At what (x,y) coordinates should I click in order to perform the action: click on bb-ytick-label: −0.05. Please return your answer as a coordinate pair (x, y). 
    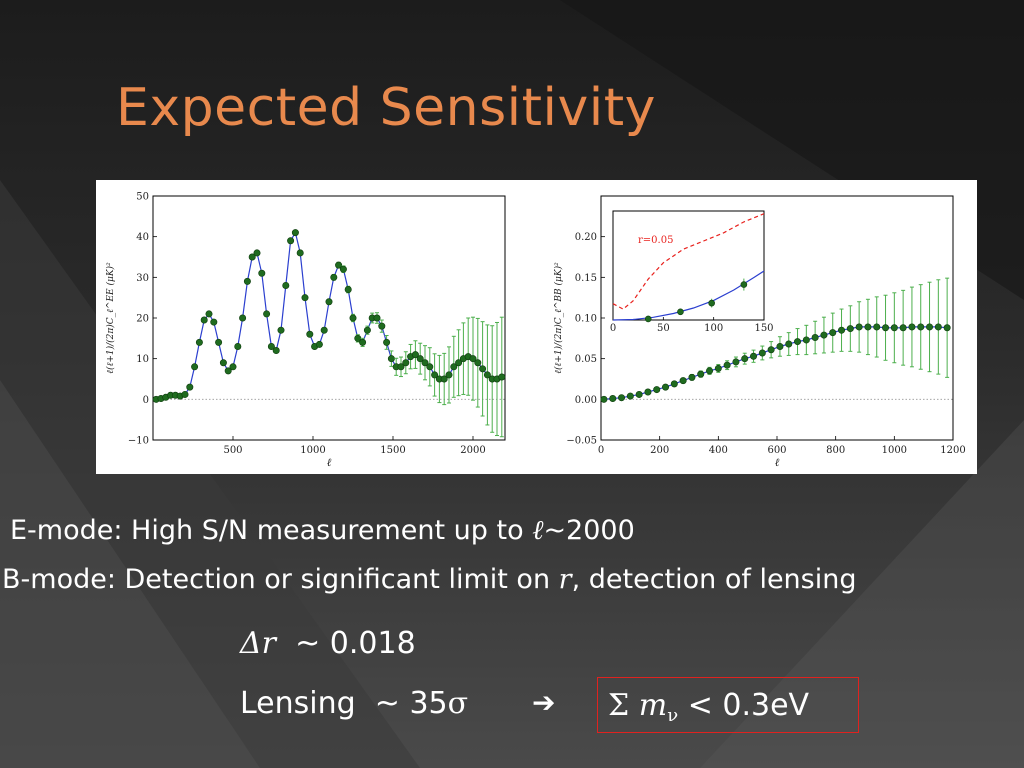
    Looking at the image, I should click on (581, 441).